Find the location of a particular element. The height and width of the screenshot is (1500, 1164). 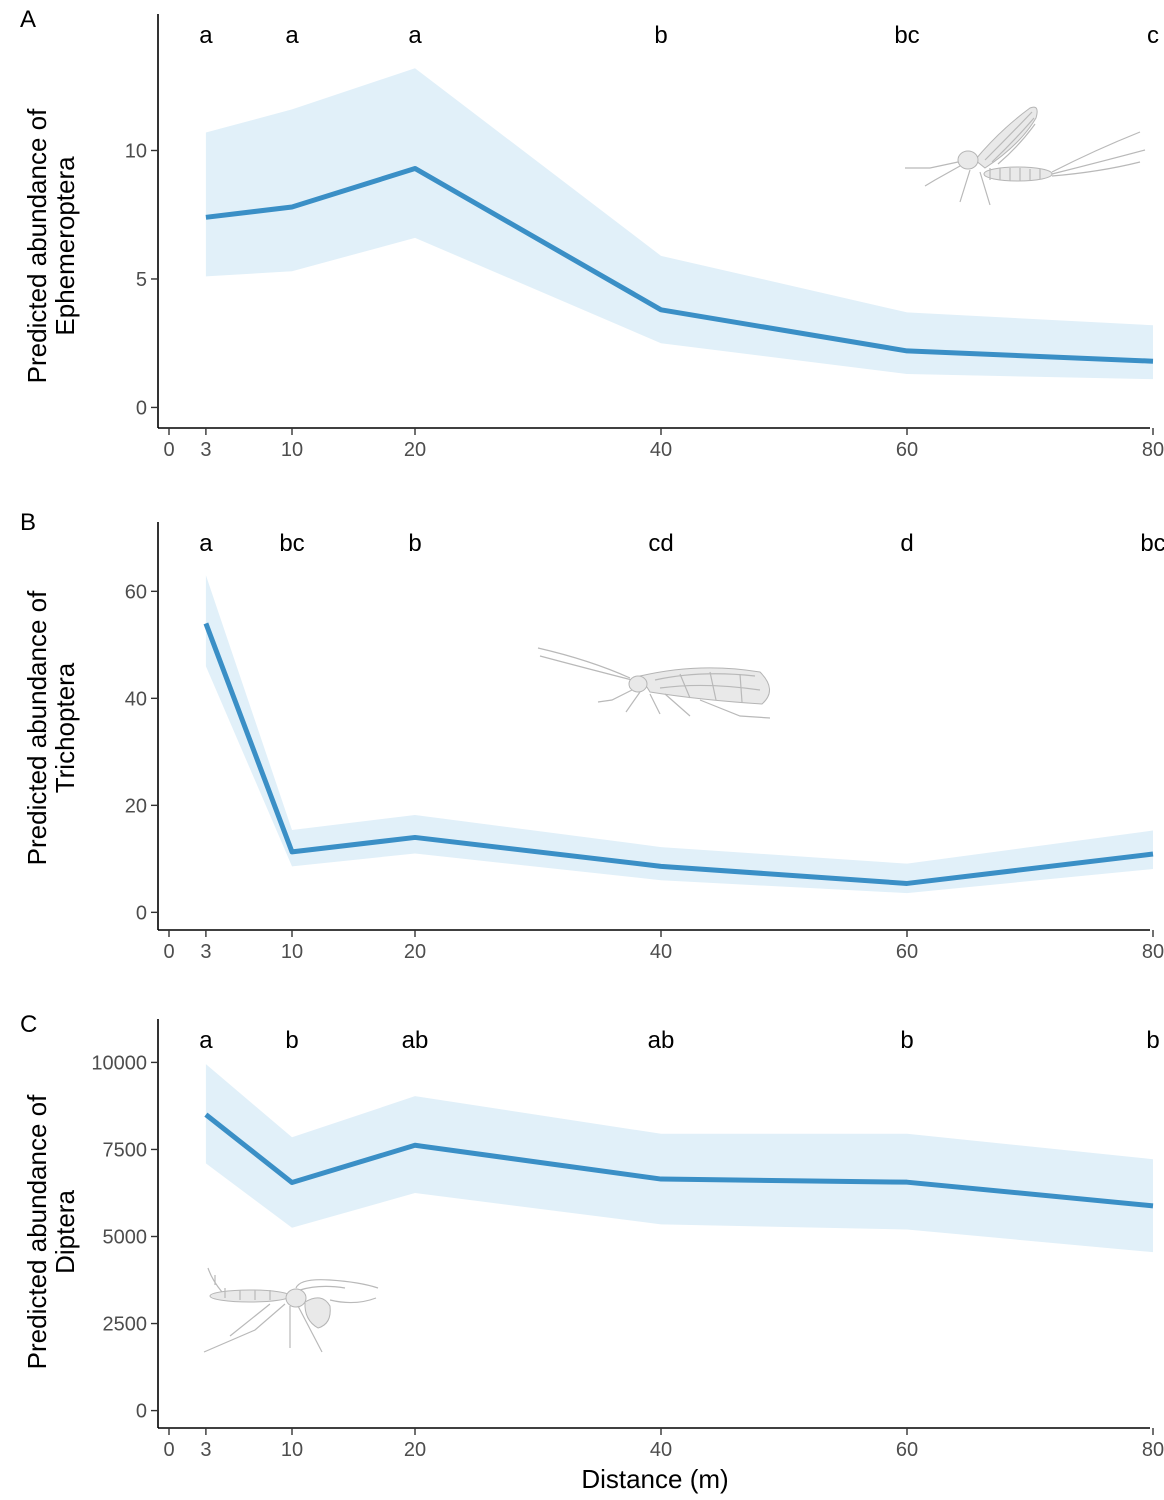

y-axis-title: Predicted abundance of Ephemeroptera is located at coordinates (51, 245).